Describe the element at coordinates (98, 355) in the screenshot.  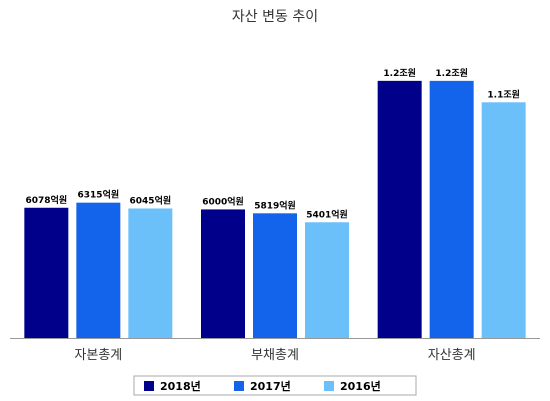
I see `category-label: 자본총계` at that location.